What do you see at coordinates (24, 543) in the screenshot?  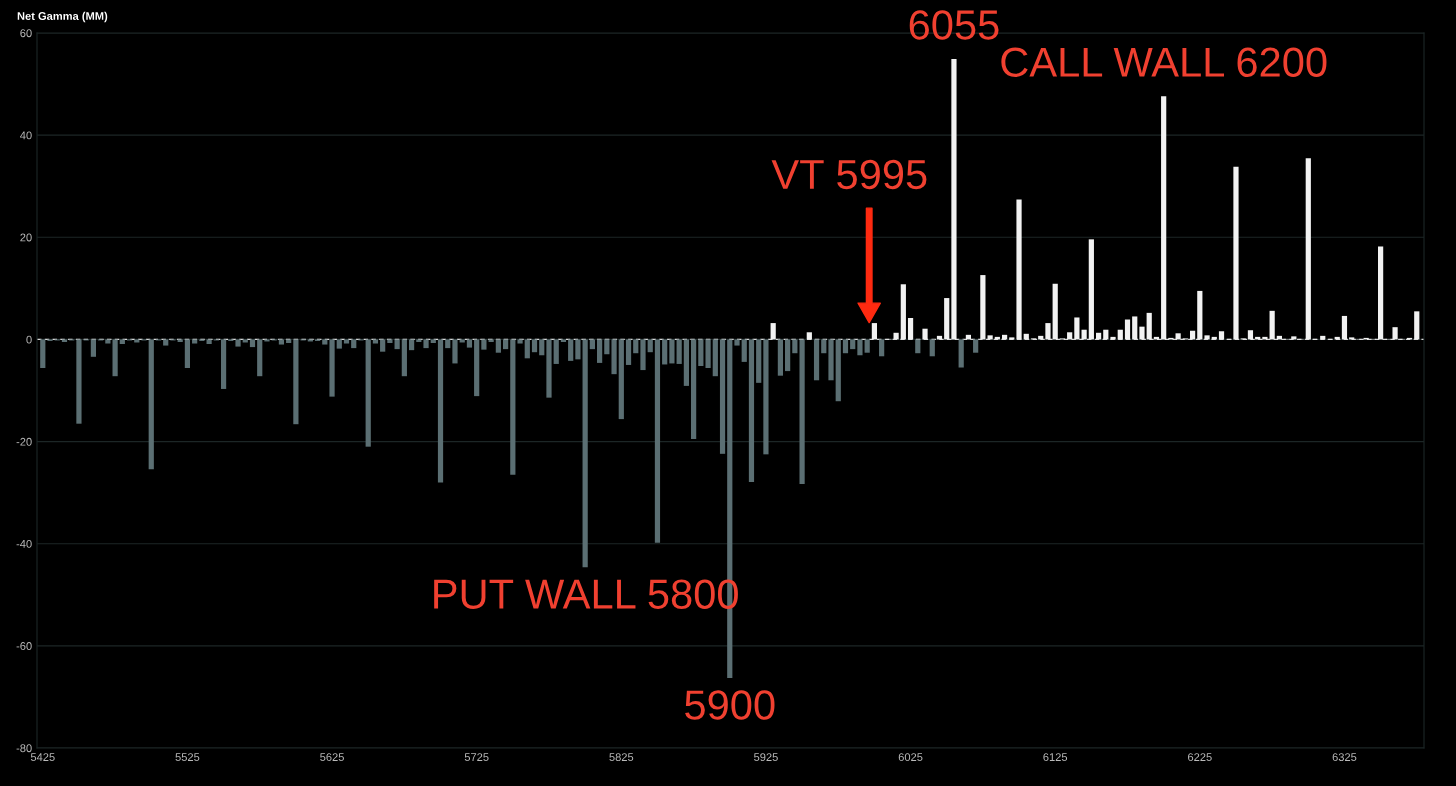 I see `y-tick-label: -40` at bounding box center [24, 543].